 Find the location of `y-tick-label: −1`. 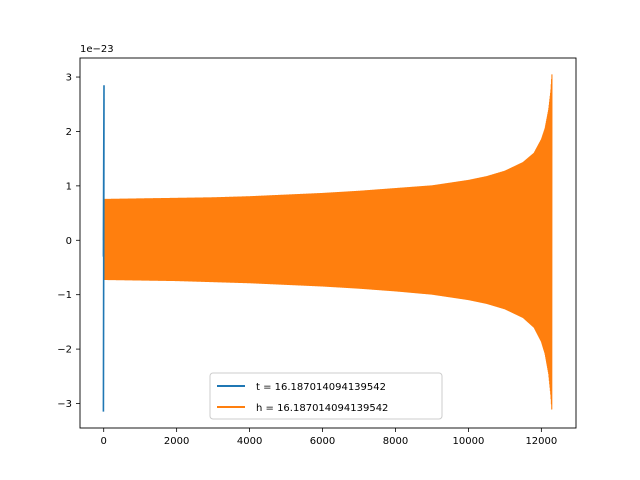

y-tick-label: −1 is located at coordinates (64, 295).